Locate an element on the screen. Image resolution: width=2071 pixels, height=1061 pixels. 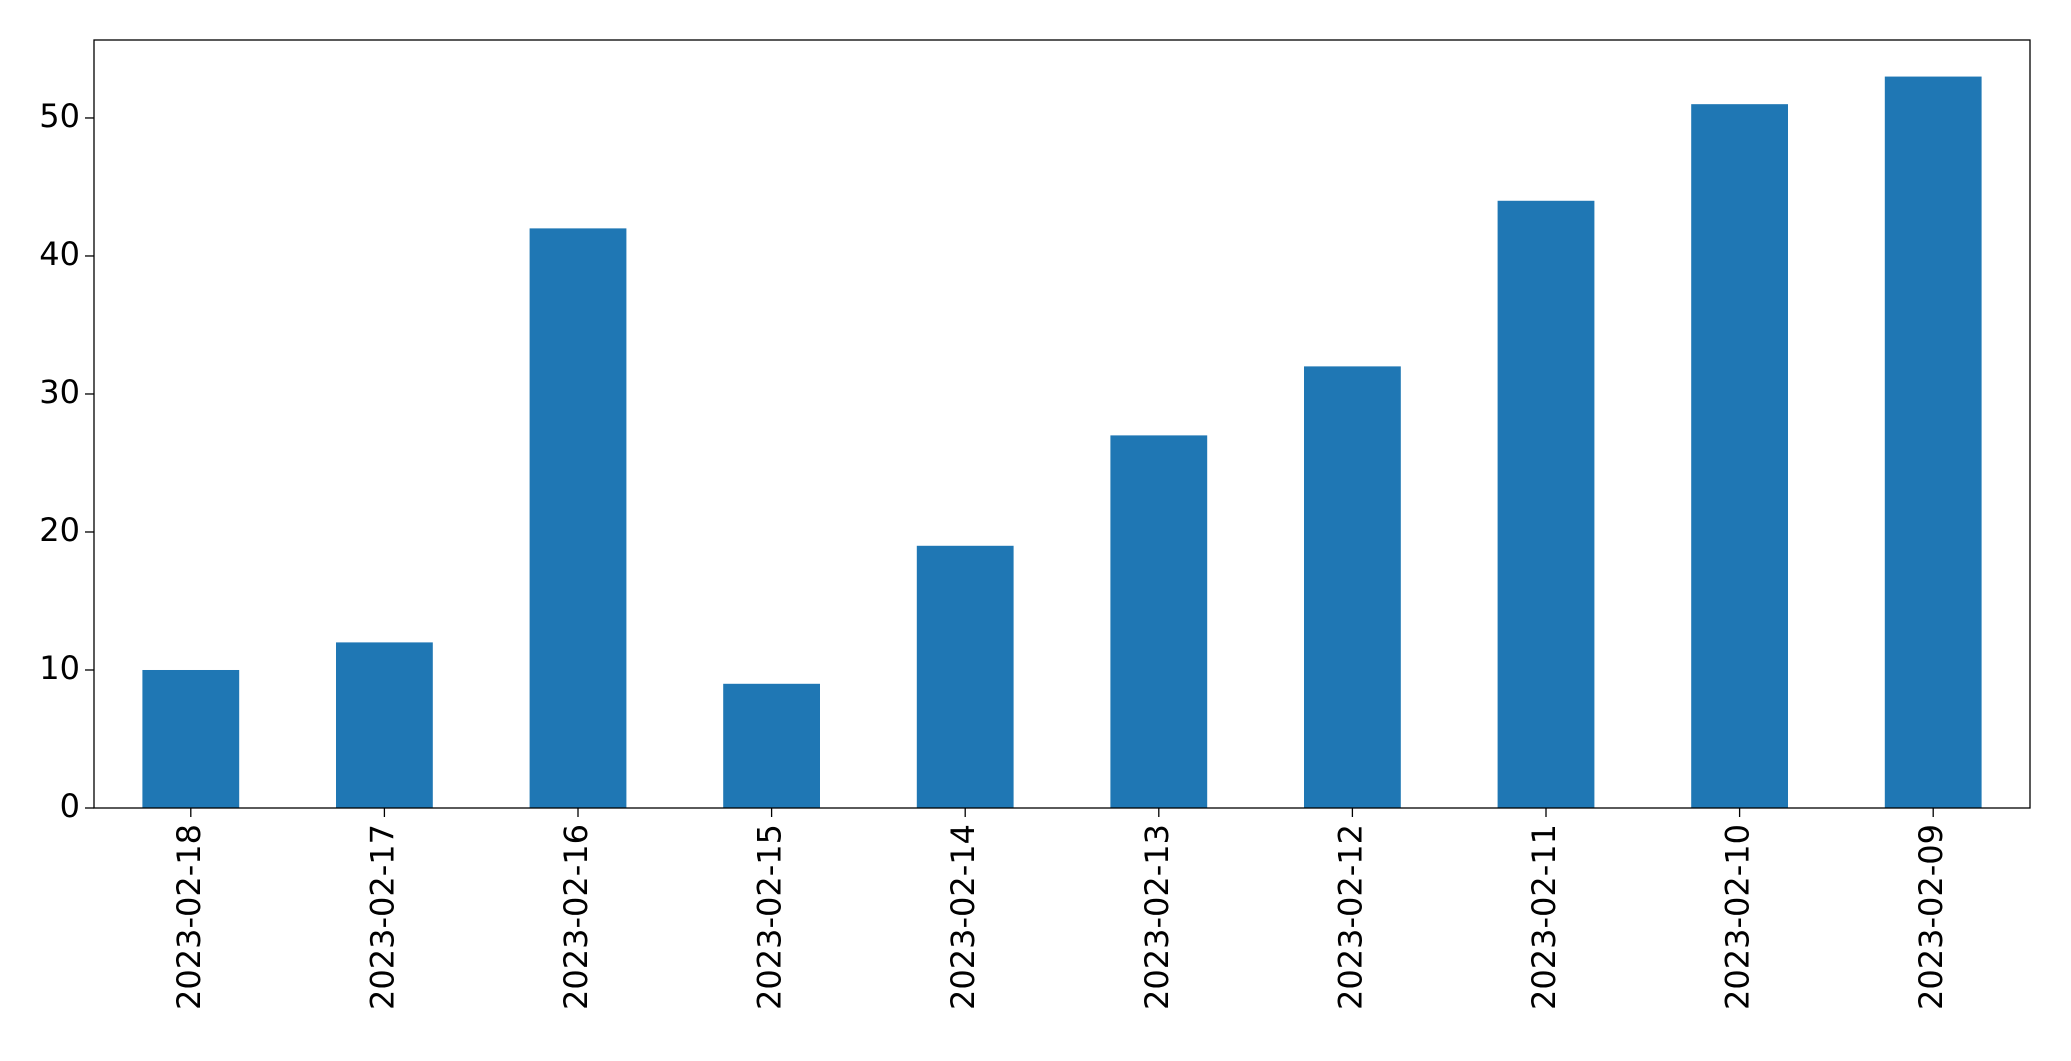
y-tick-label: 10 is located at coordinates (59, 668).